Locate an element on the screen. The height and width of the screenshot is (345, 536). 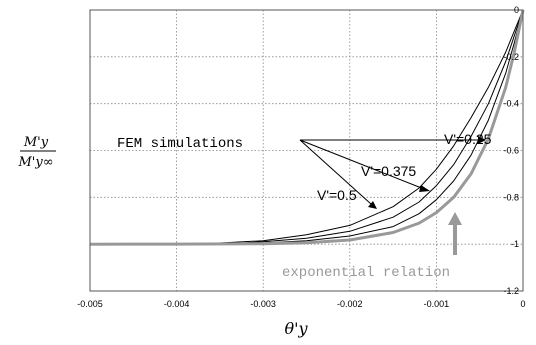
x-axis-label: θ'y is located at coordinates (296, 328).